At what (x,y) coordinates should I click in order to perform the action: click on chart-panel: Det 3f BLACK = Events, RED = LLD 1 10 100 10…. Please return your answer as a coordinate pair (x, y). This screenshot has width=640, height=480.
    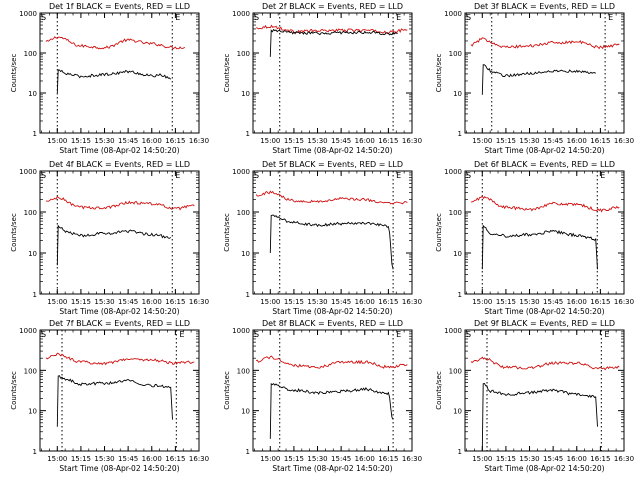
    Looking at the image, I should click on (534, 78).